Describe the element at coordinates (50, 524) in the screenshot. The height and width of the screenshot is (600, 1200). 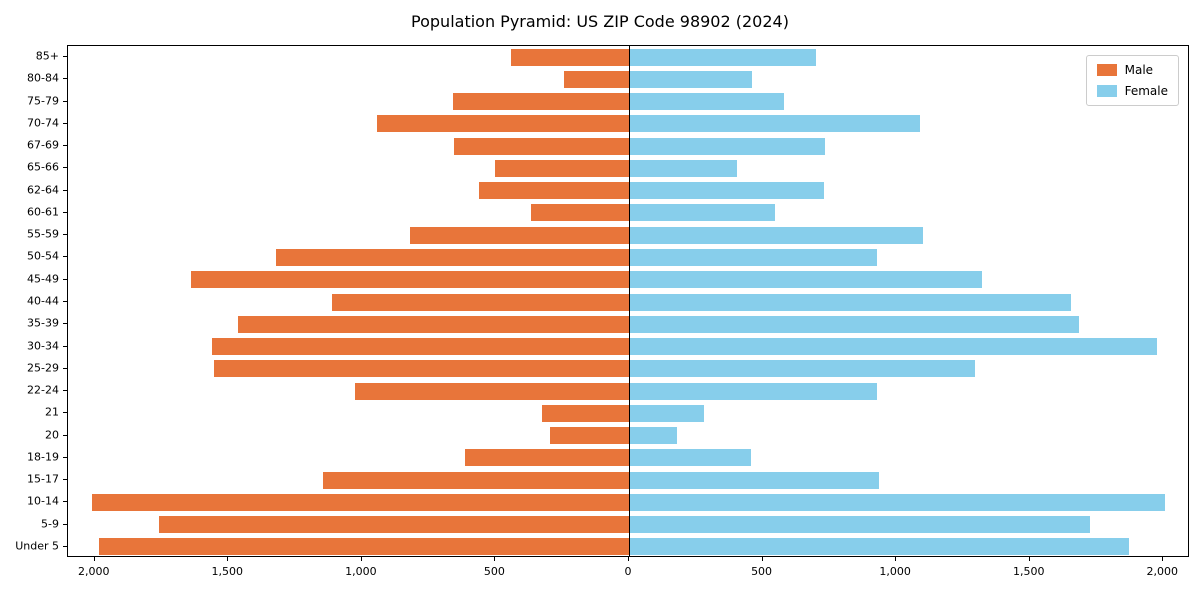
I see `y-axis-tick-label: 5-9` at that location.